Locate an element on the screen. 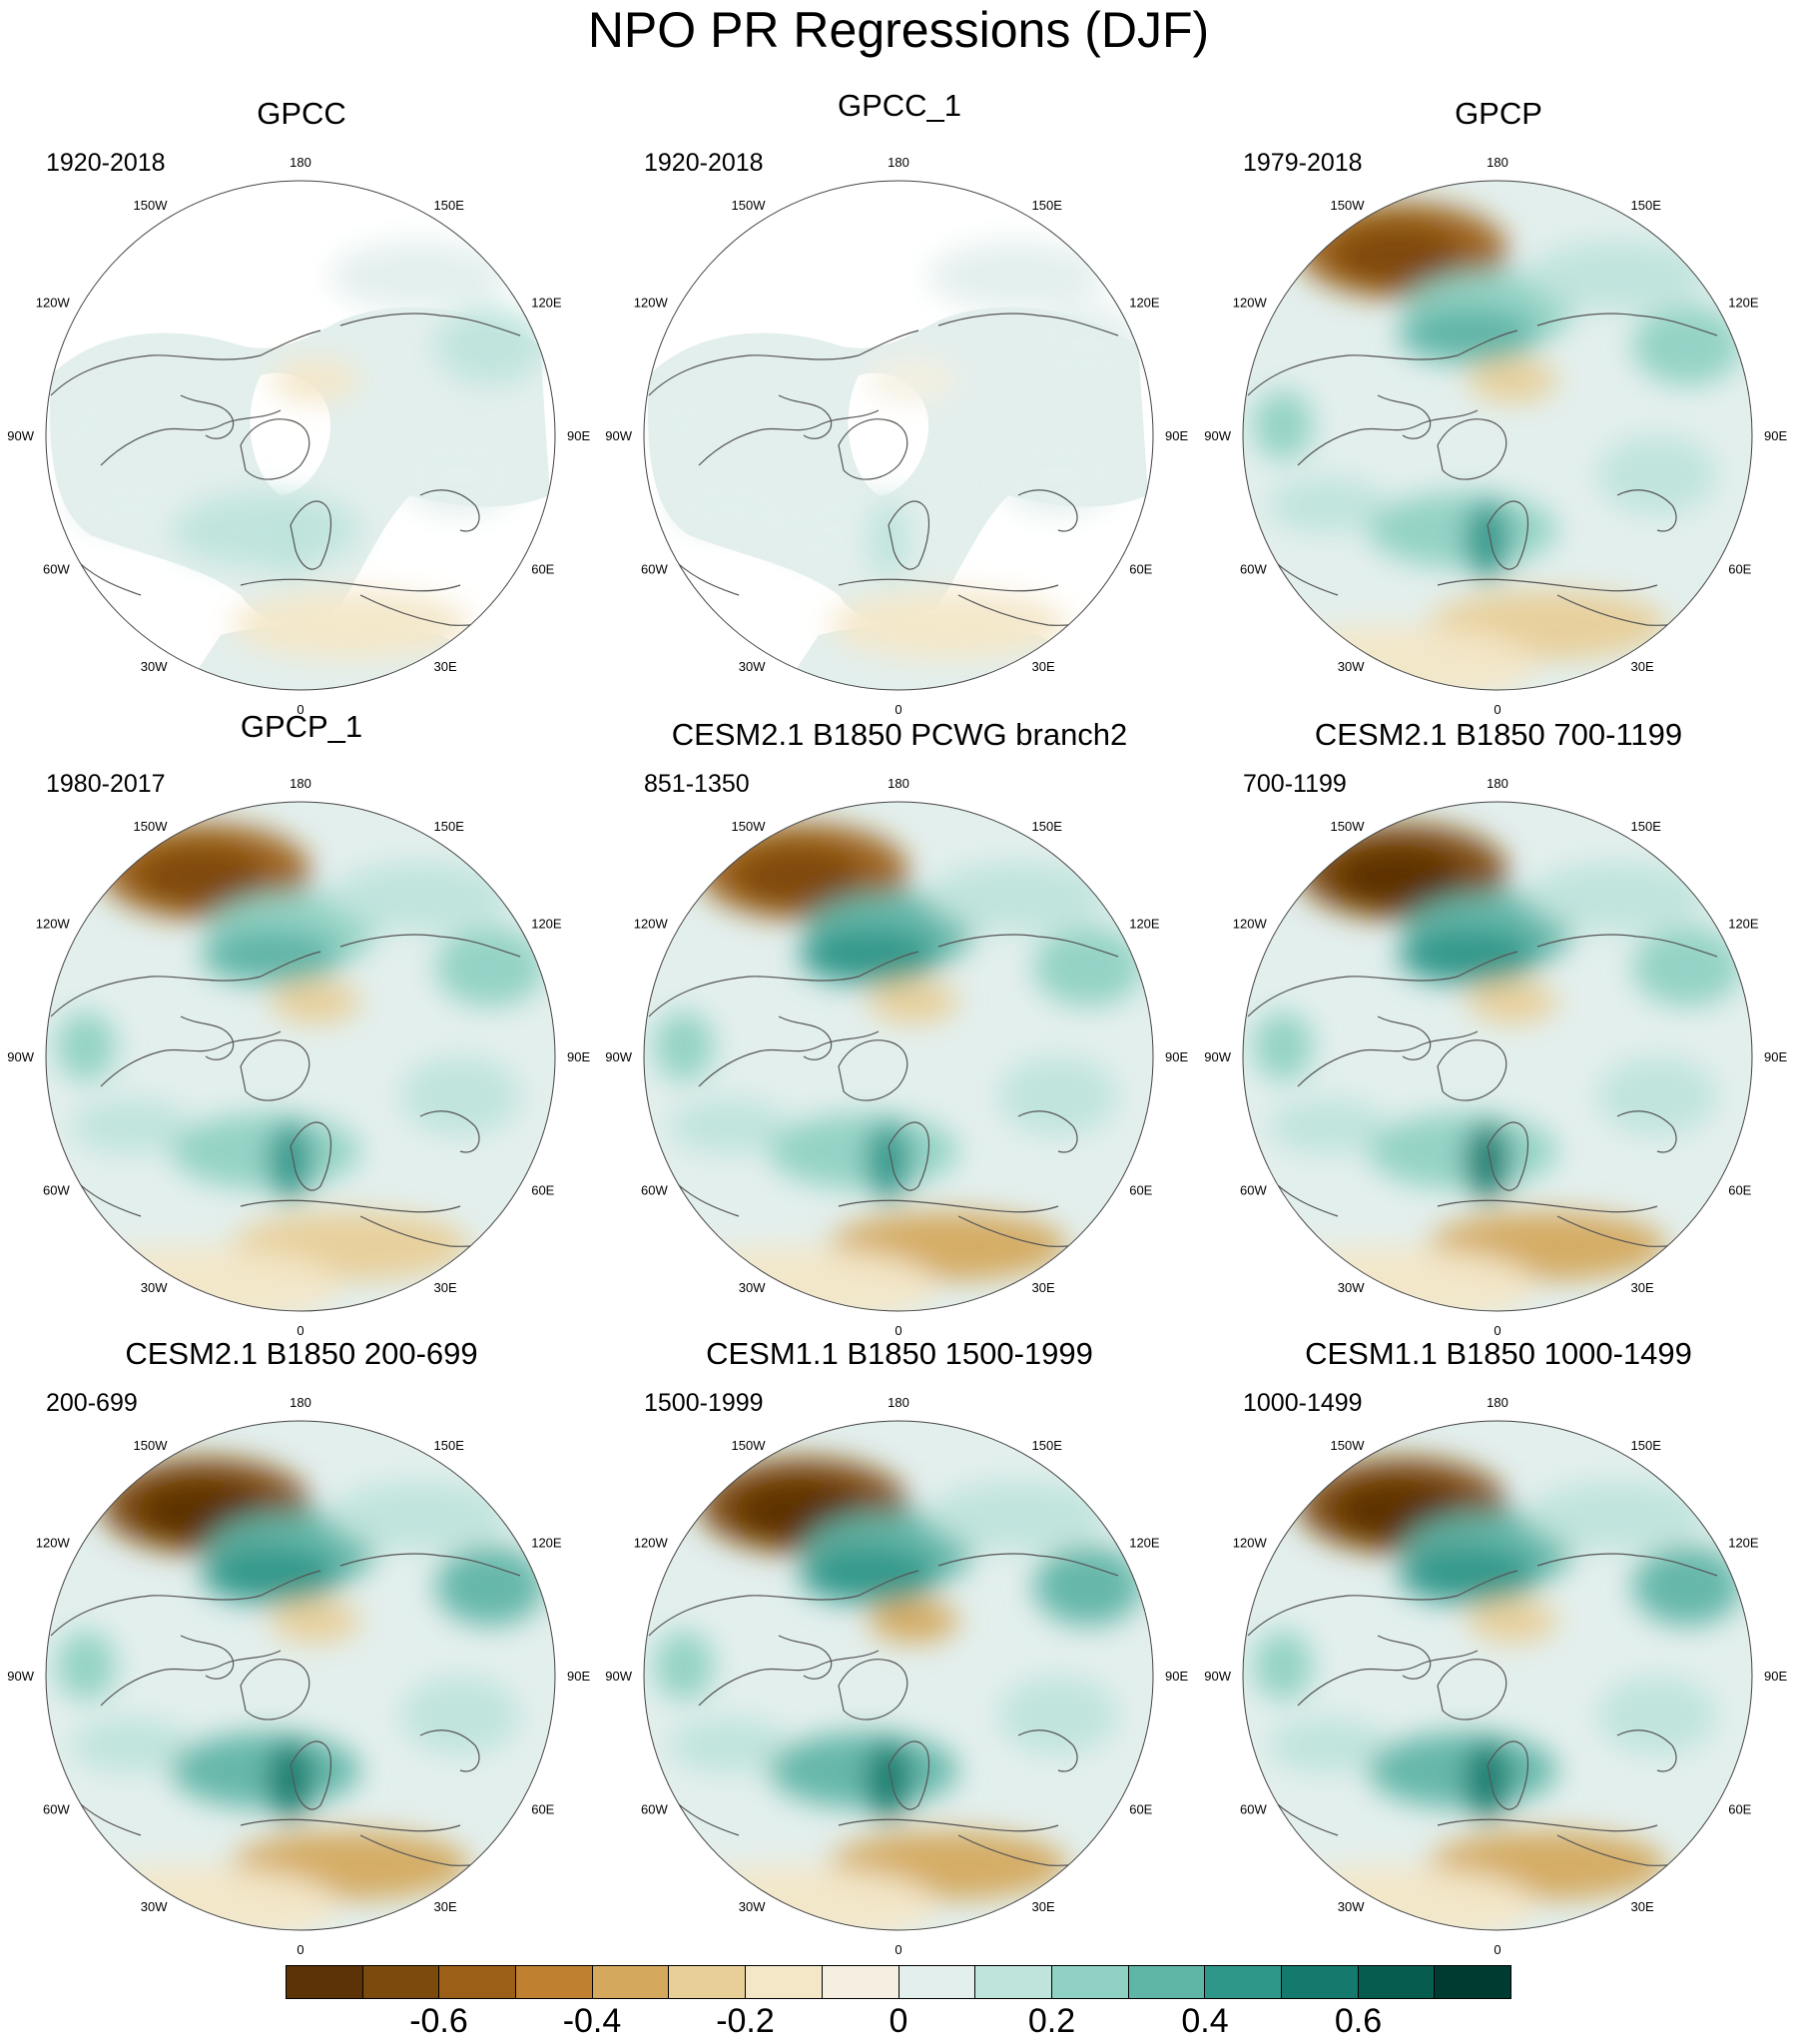 This screenshot has height=2044, width=1797. panel-period: 1980-2017 is located at coordinates (106, 784).